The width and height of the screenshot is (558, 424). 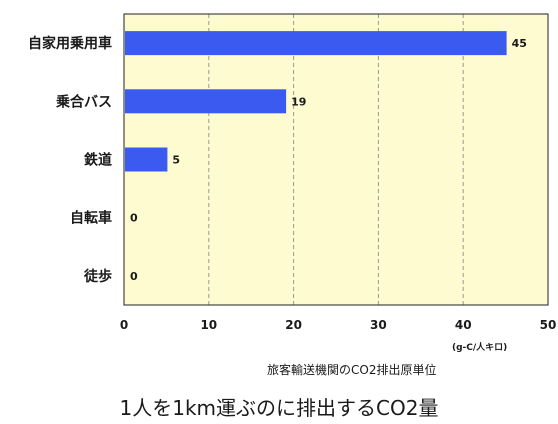 I want to click on x-tick-label: 40, so click(x=463, y=325).